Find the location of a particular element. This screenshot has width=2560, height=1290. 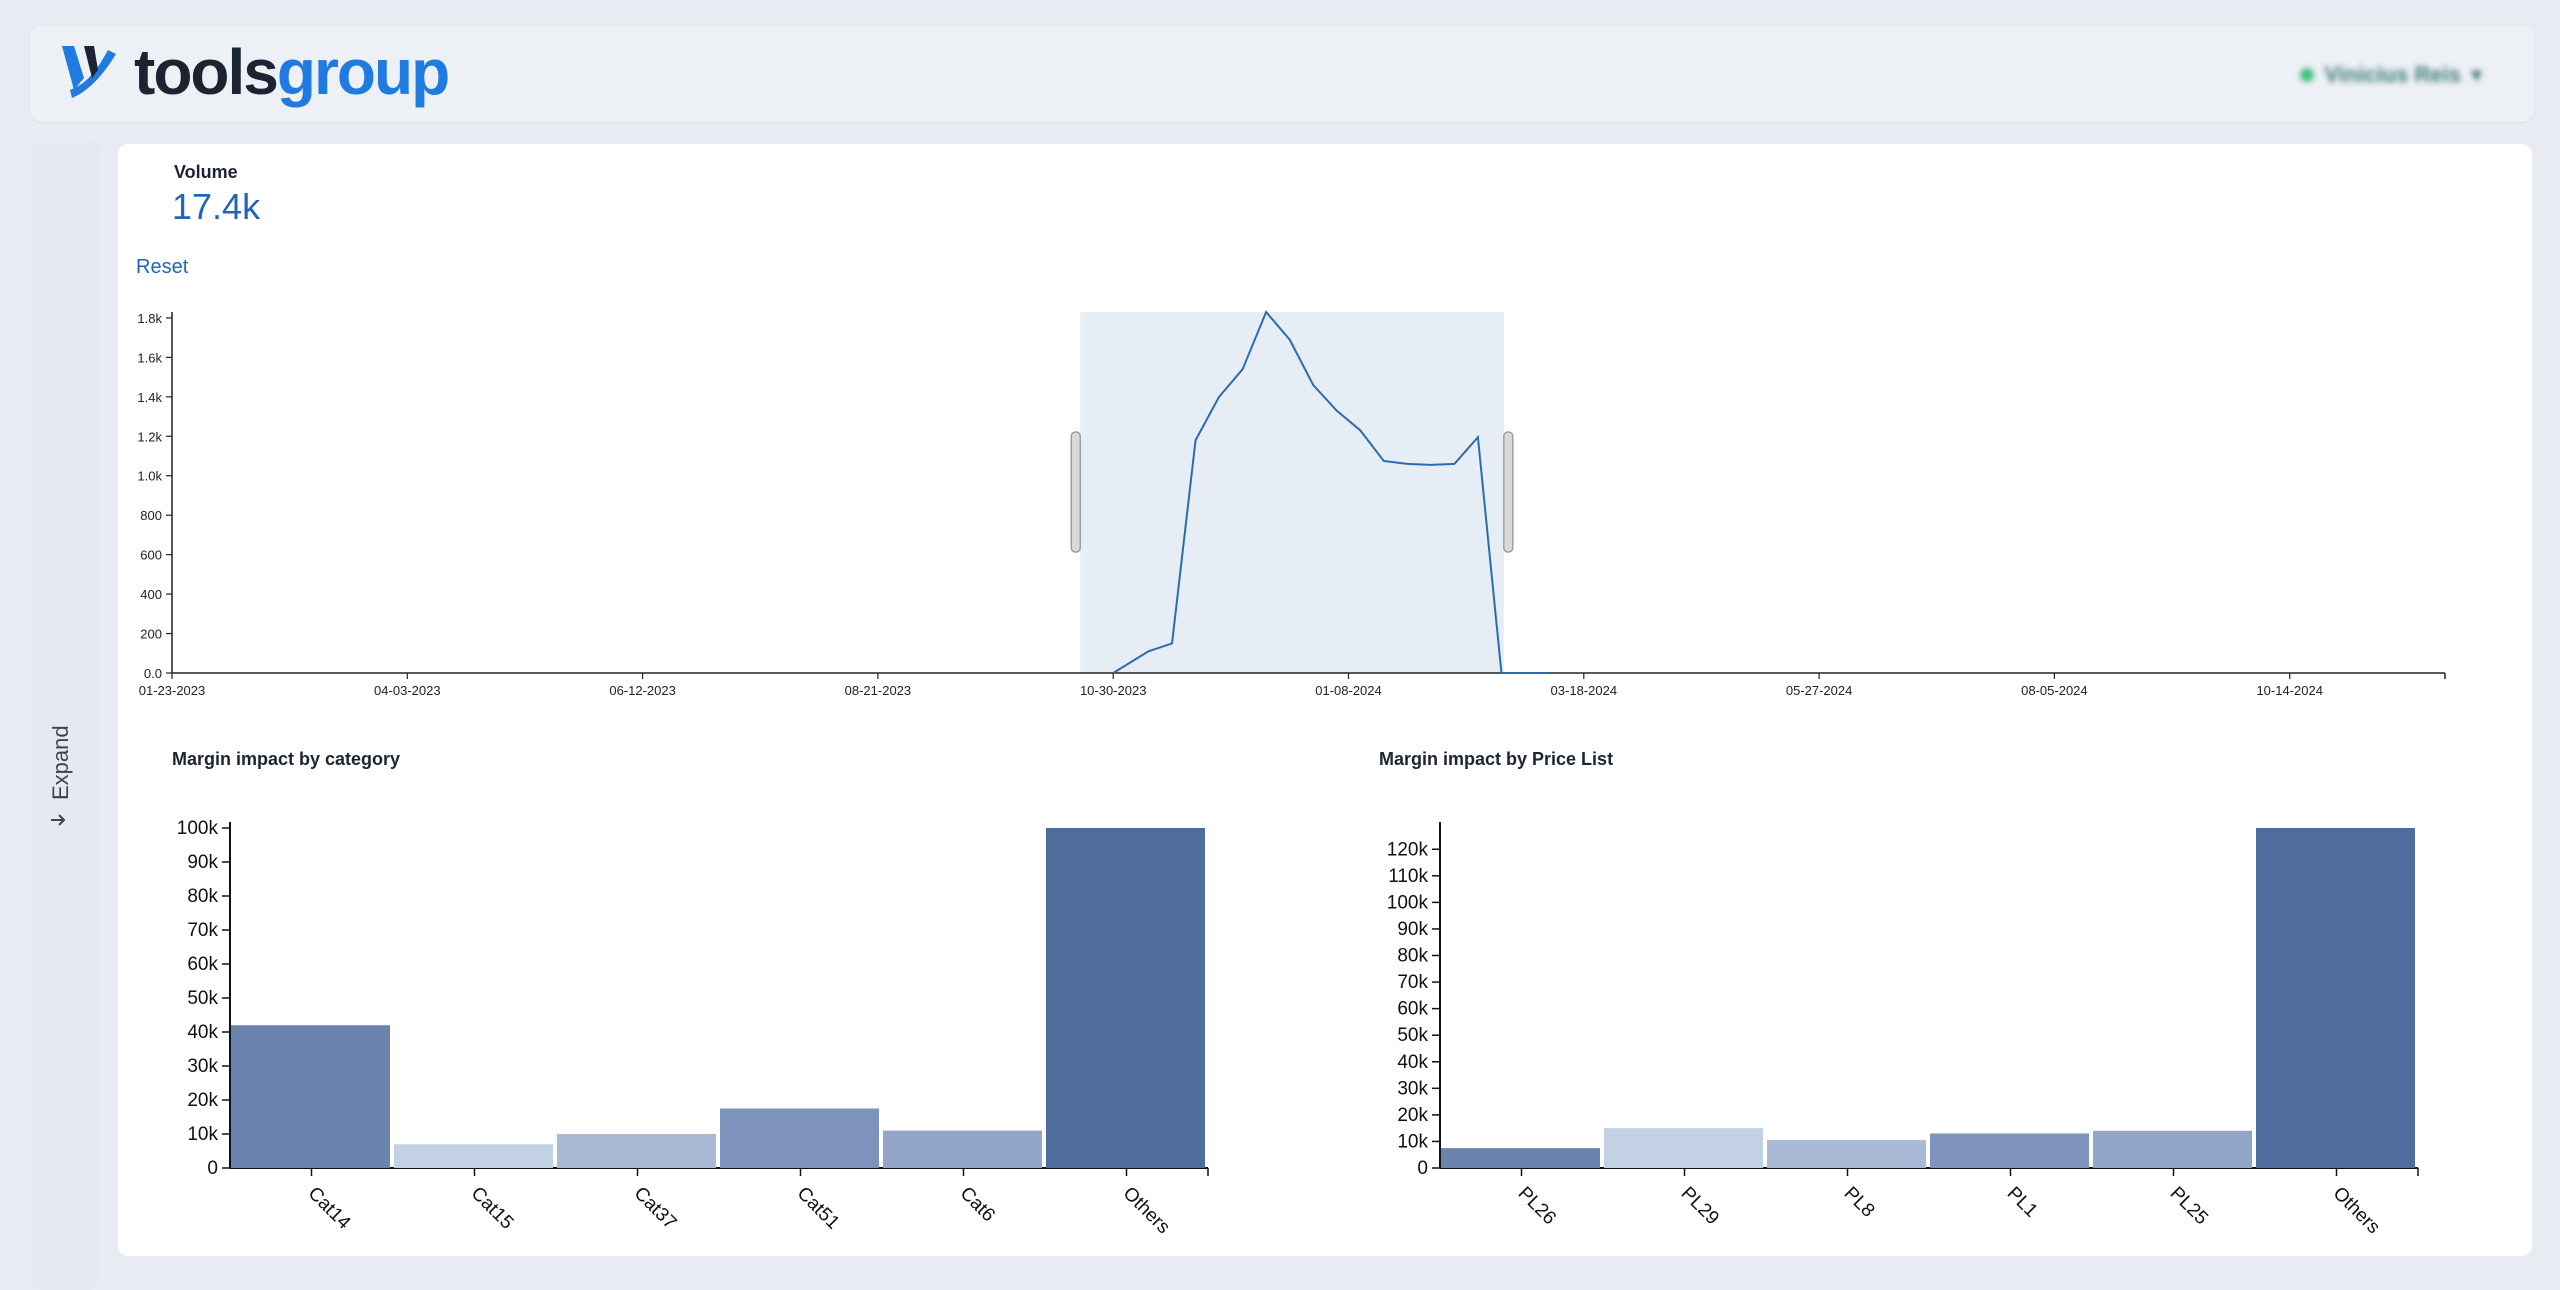

brush-handle-left is located at coordinates (1075, 492).